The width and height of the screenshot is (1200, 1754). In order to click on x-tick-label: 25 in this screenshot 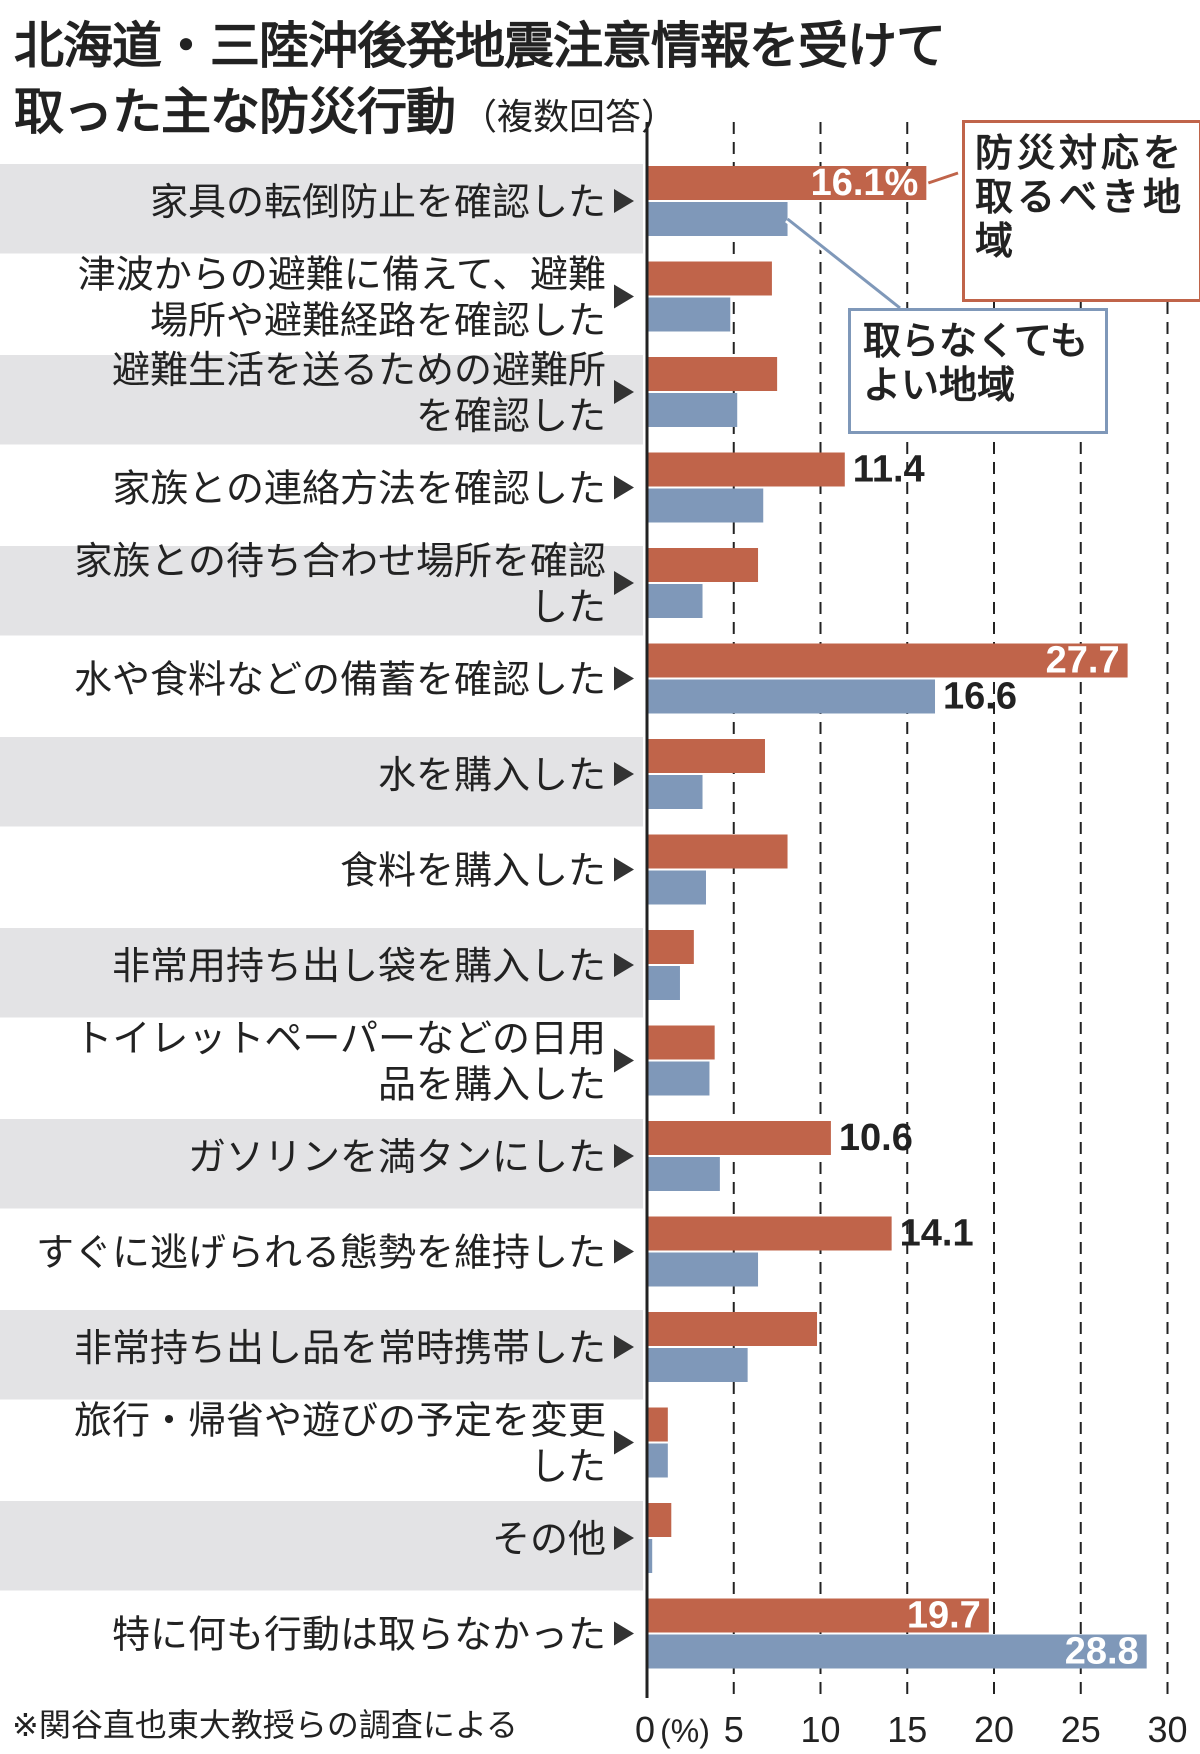, I will do `click(1081, 1729)`.